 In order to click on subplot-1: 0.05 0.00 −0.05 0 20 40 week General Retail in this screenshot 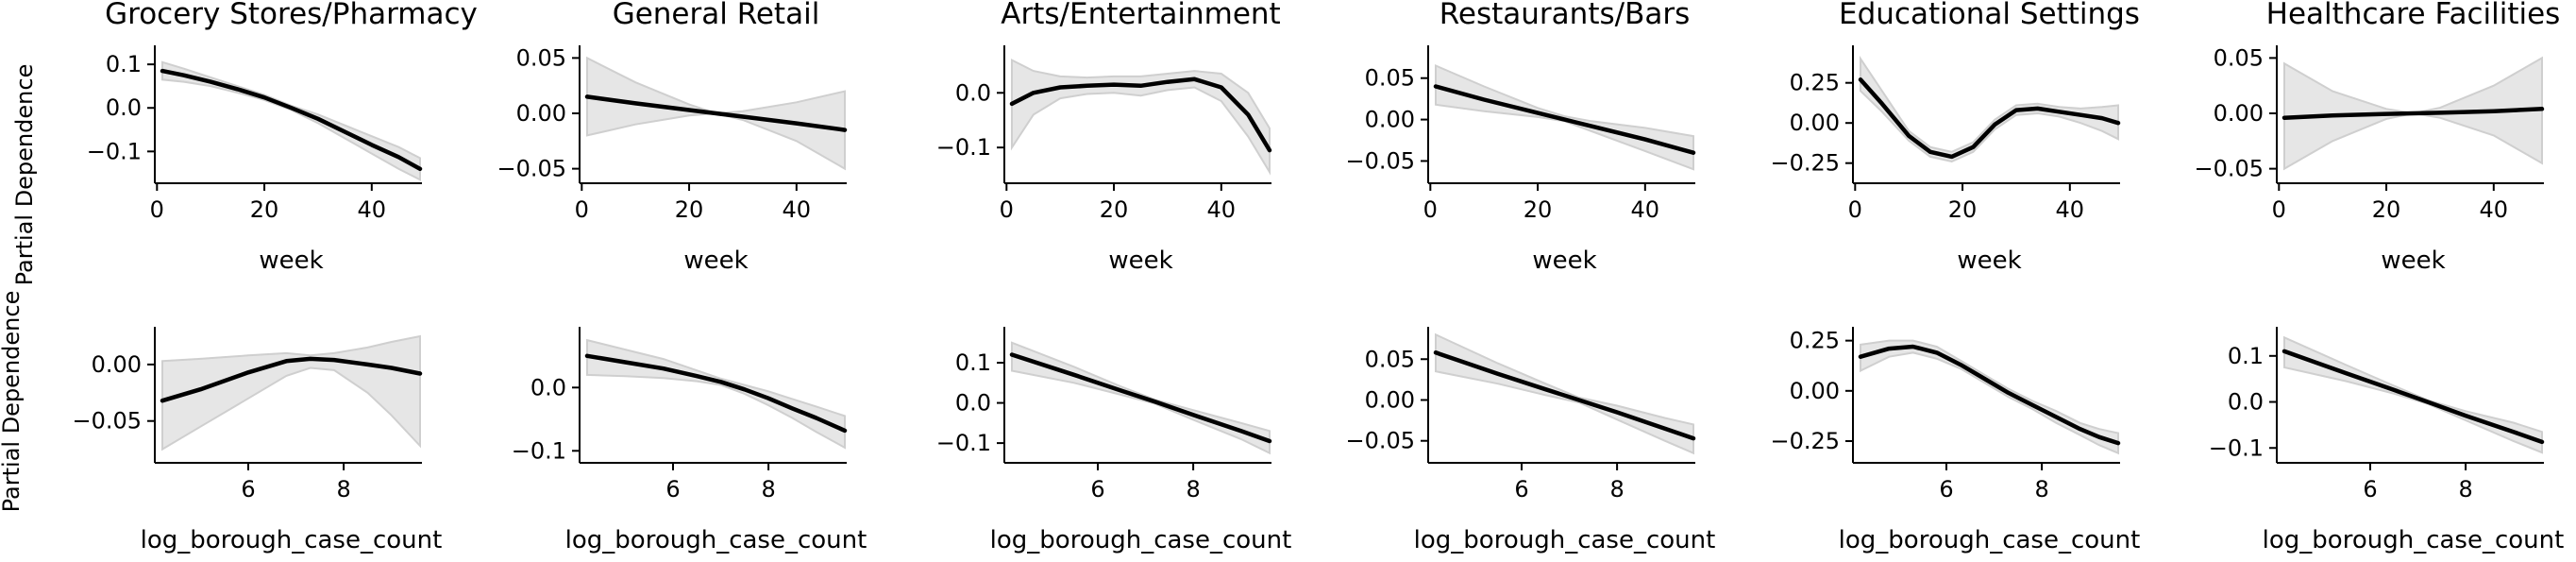, I will do `click(673, 137)`.